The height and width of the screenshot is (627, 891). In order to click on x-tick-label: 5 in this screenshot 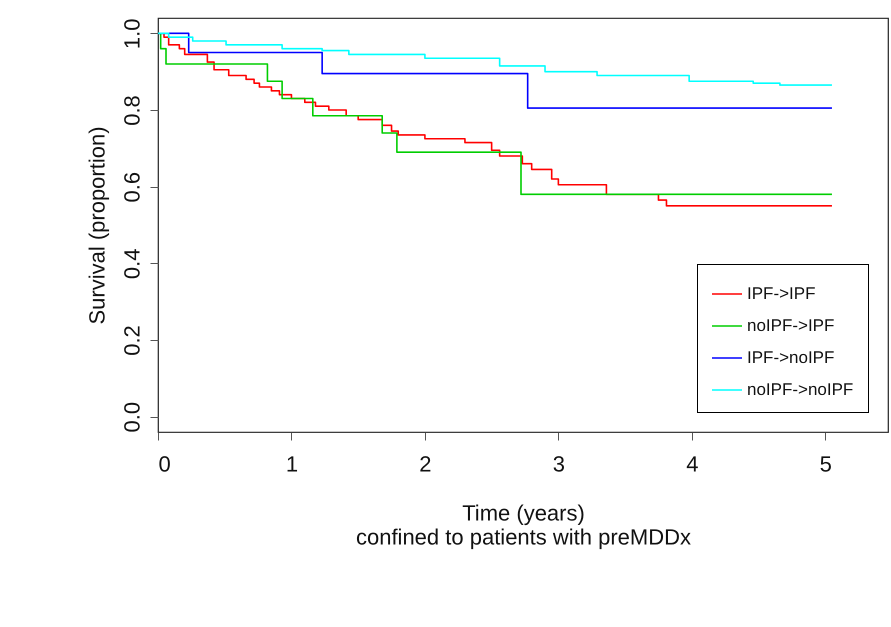, I will do `click(826, 464)`.